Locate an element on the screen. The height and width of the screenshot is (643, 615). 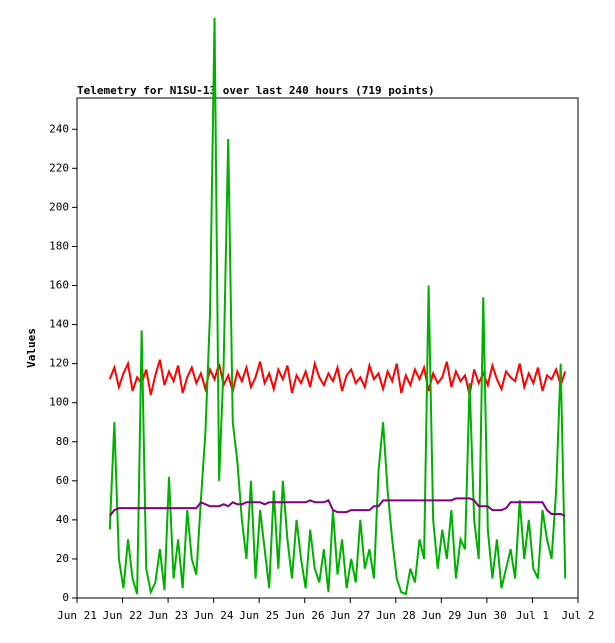
y-tick-label: 120 is located at coordinates (59, 363).